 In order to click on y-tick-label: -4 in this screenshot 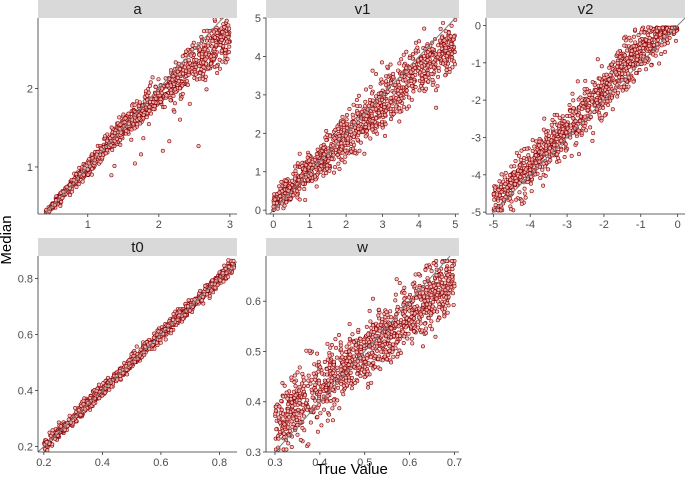, I will do `click(476, 176)`.